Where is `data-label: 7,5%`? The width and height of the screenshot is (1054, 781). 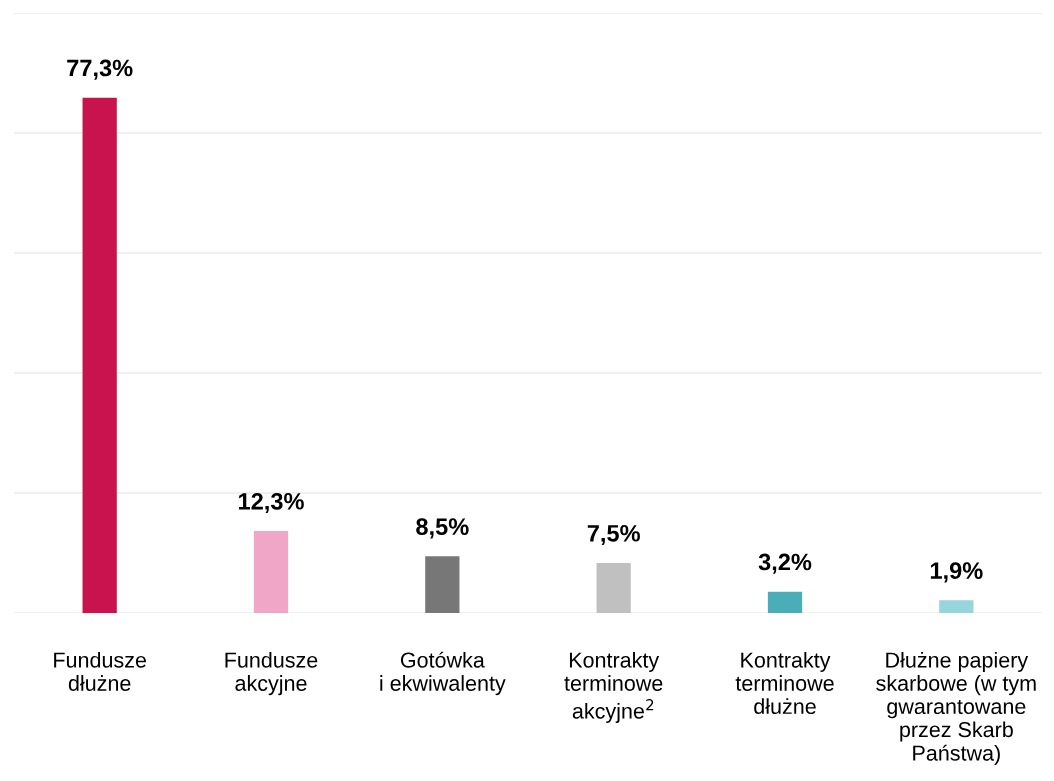 data-label: 7,5% is located at coordinates (613, 535).